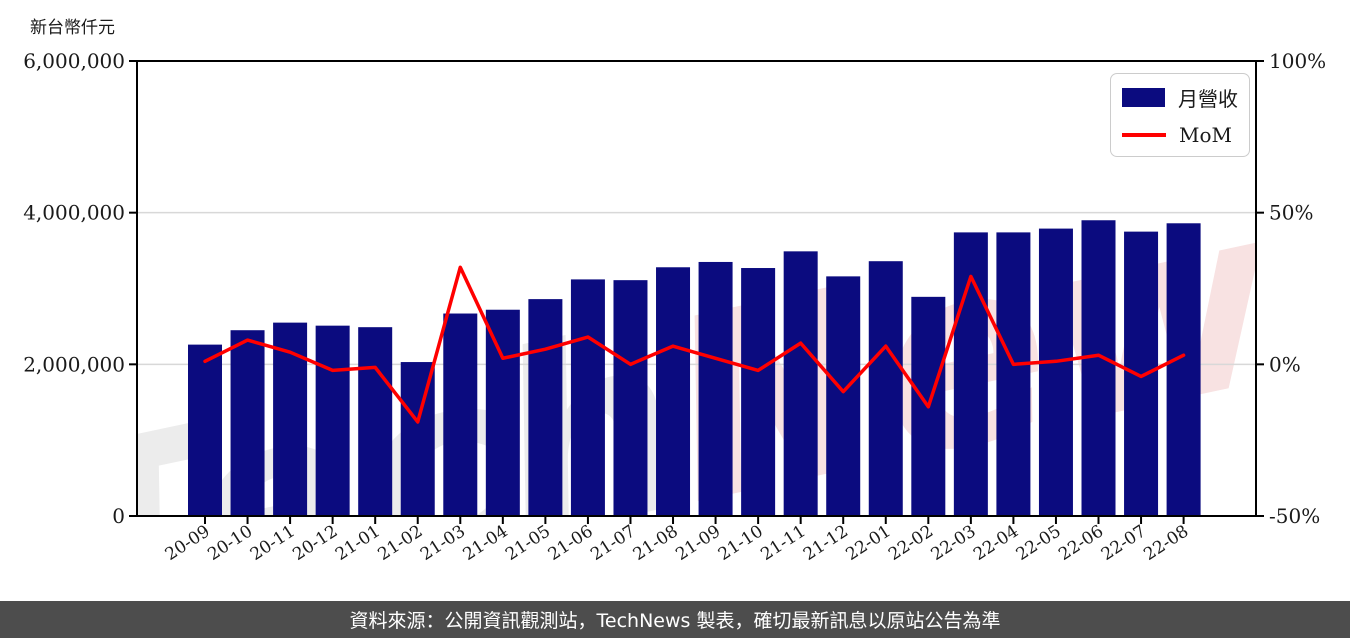  I want to click on x-tick-label-22-07: 22-07, so click(1124, 542).